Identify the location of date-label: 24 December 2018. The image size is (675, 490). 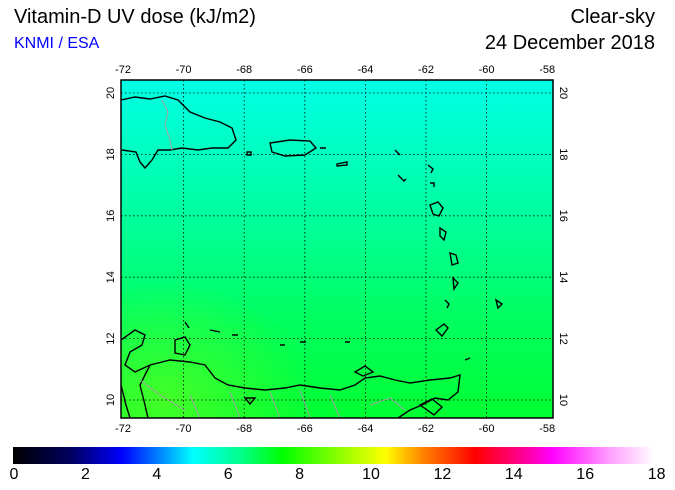
(569, 43).